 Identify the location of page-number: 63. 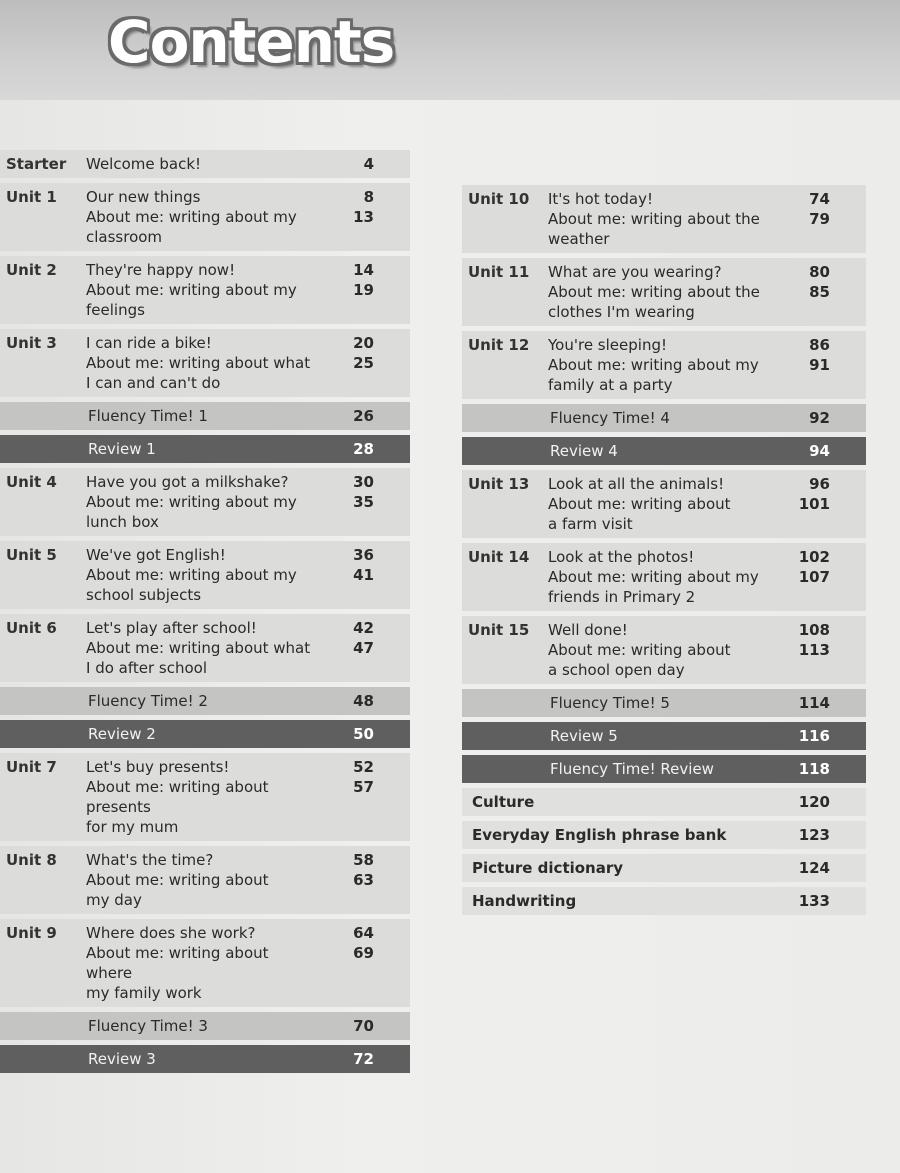
(363, 880).